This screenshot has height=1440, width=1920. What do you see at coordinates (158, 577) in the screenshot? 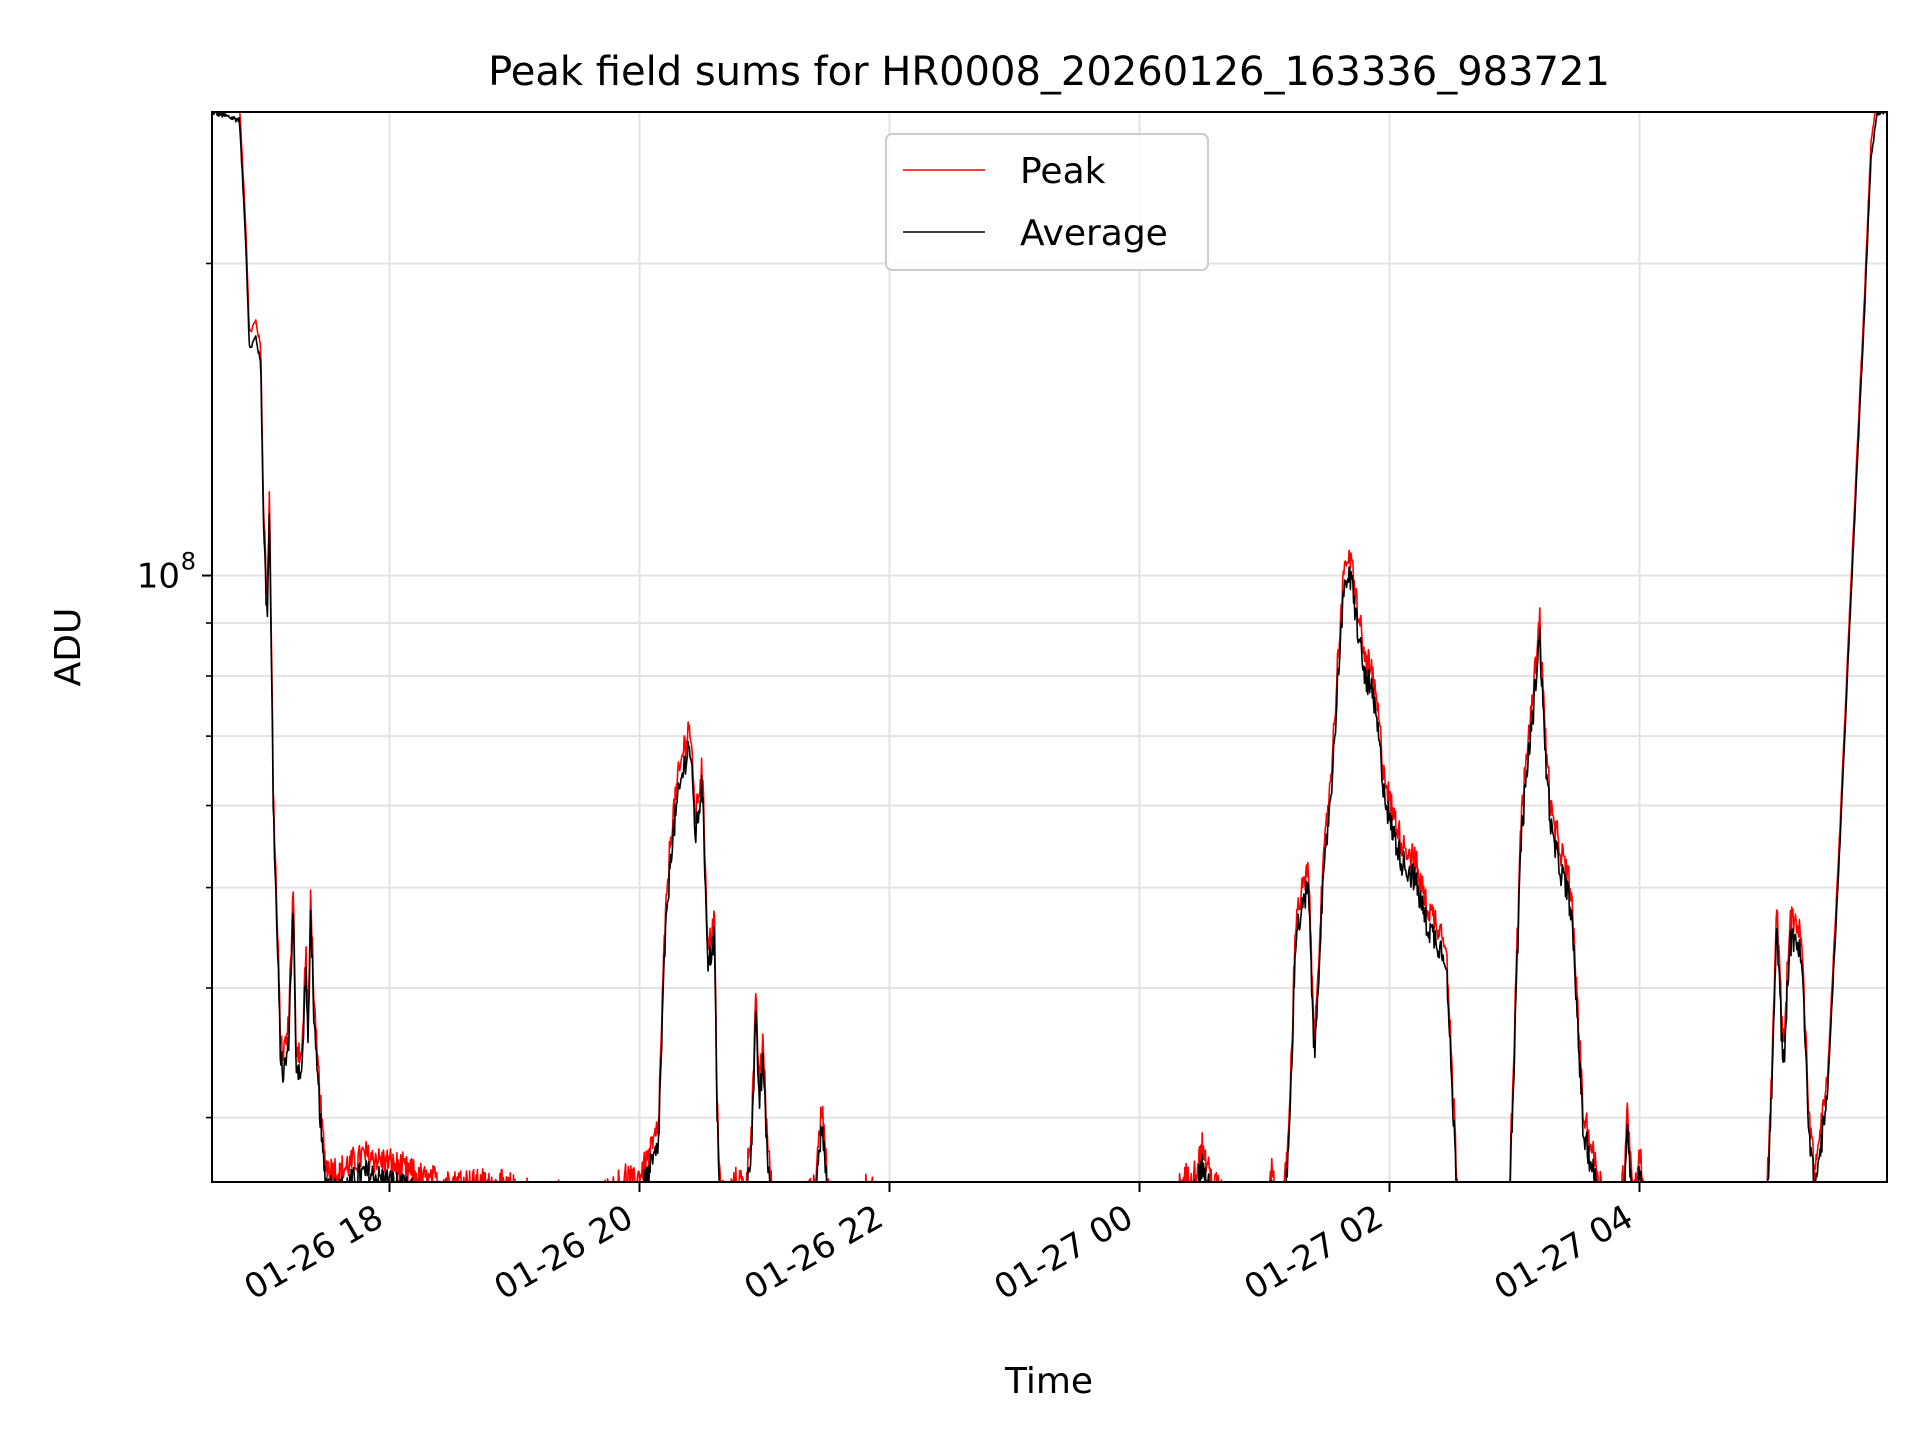
I see `y-tick-label: 10` at bounding box center [158, 577].